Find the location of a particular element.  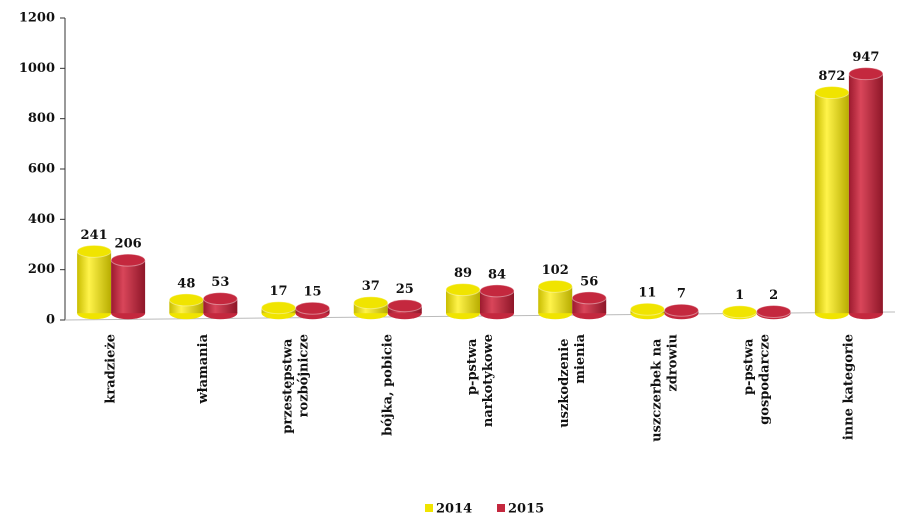

y-tick-label: 800 is located at coordinates (41, 118).